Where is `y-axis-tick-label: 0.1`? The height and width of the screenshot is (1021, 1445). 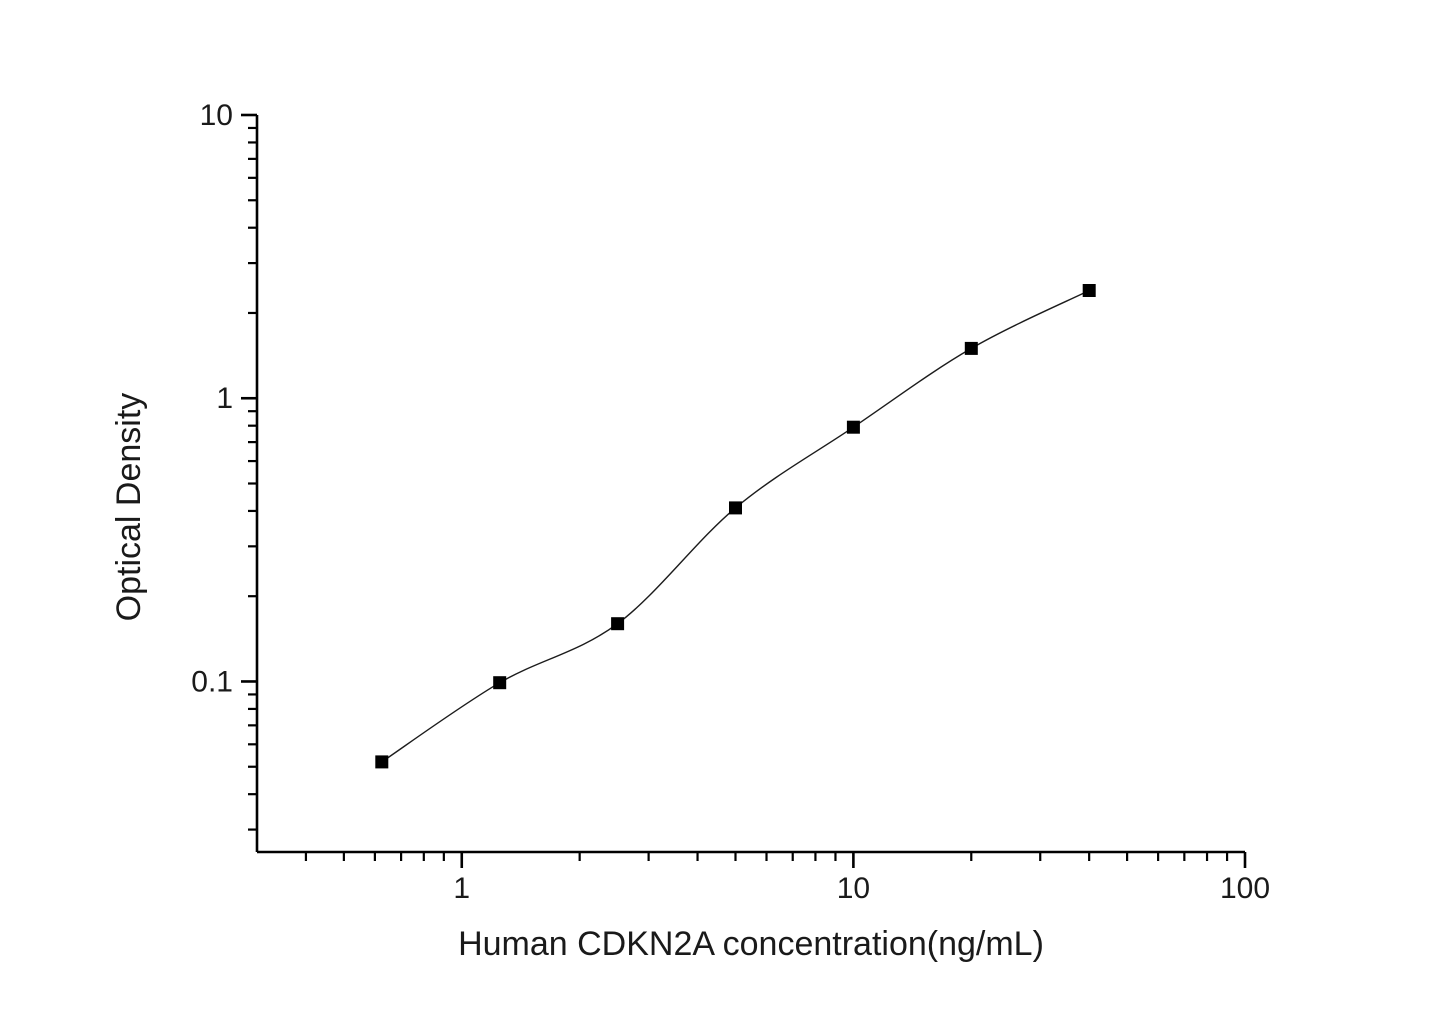
y-axis-tick-label: 0.1 is located at coordinates (212, 681).